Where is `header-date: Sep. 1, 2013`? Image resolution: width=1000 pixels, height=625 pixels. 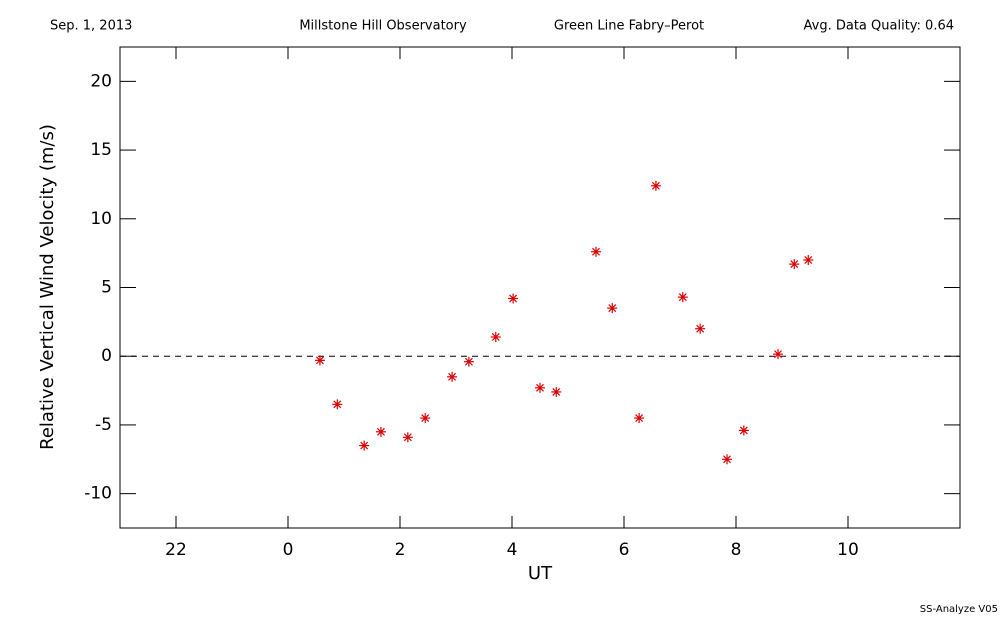 header-date: Sep. 1, 2013 is located at coordinates (91, 26).